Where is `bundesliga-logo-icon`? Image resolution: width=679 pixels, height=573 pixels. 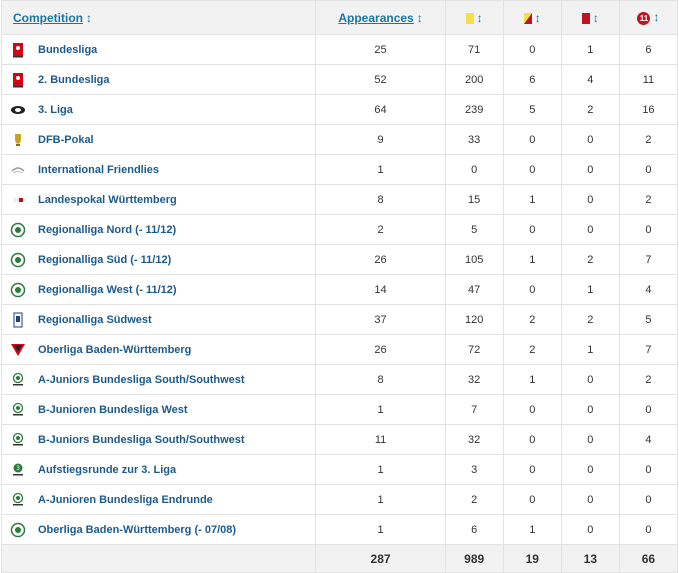
bundesliga-logo-icon is located at coordinates (18, 50).